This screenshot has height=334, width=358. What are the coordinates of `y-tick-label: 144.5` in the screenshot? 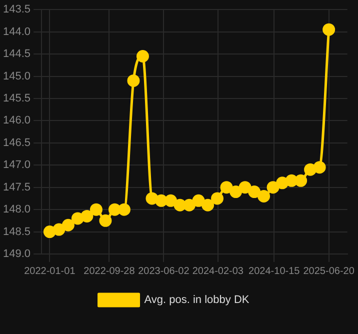 It's located at (16, 54).